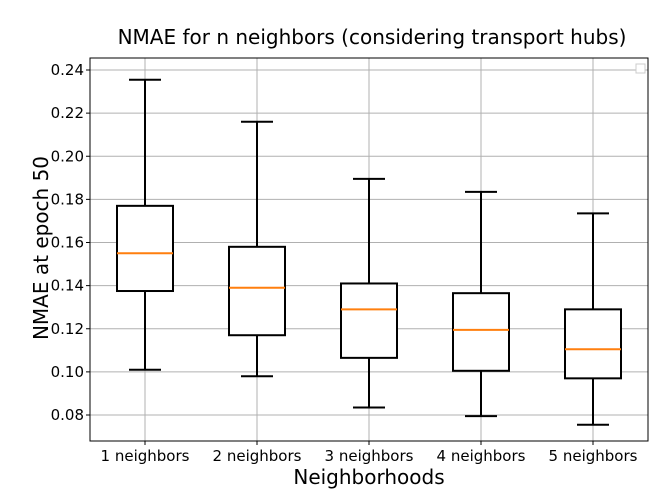 The height and width of the screenshot is (504, 663). Describe the element at coordinates (41, 248) in the screenshot. I see `y-axis-title: NMAE at epoch 50` at that location.